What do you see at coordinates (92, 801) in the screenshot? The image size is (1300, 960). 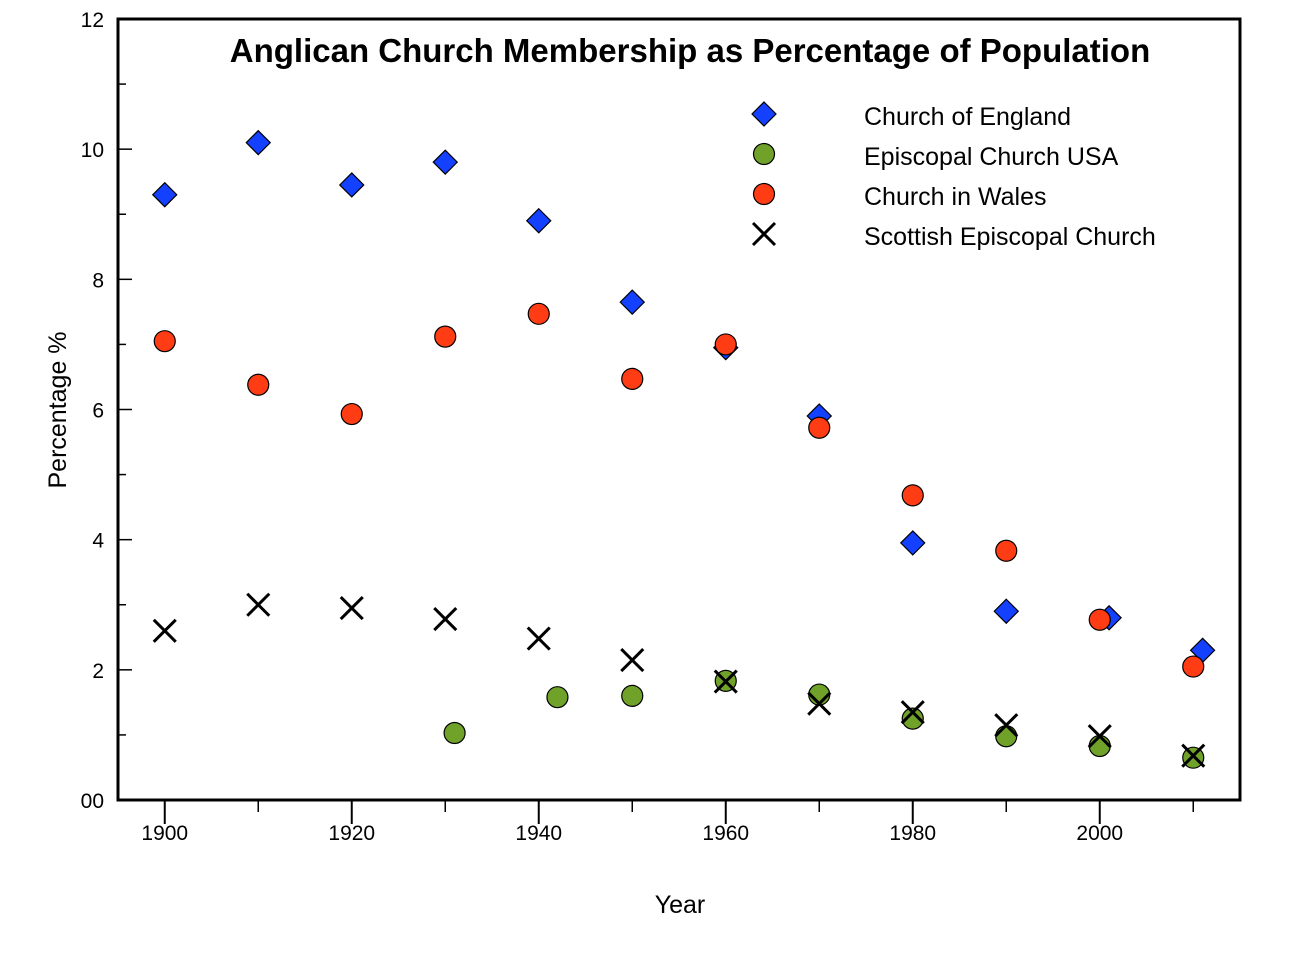 I see `y-tick-label-0: 00` at bounding box center [92, 801].